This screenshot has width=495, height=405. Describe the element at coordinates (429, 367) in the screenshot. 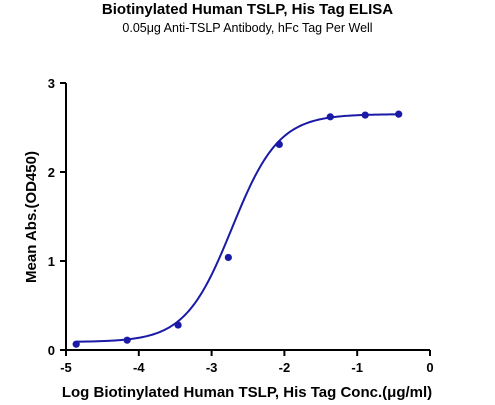

I see `x-tick-label: 0` at that location.